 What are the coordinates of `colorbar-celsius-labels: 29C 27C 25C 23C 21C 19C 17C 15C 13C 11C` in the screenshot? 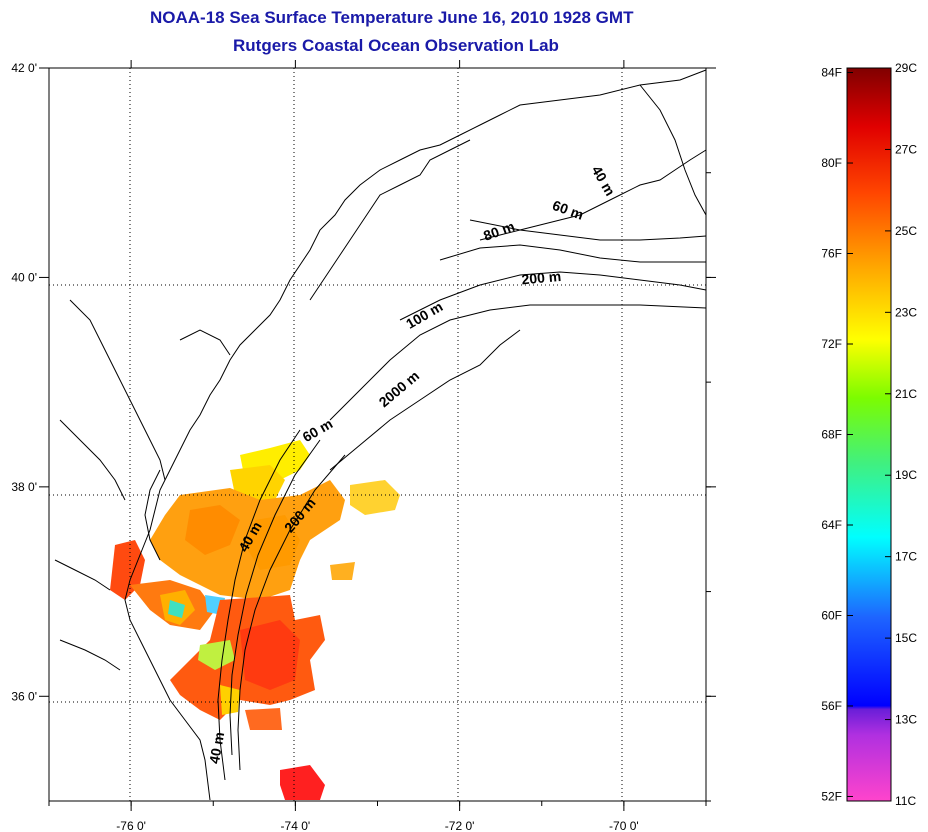 It's located at (901, 434).